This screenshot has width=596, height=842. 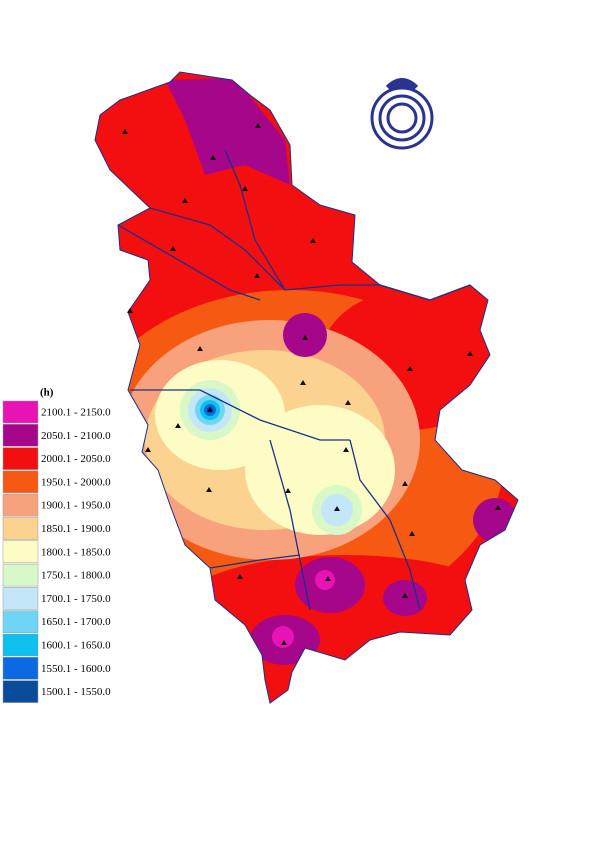 What do you see at coordinates (76, 552) in the screenshot?
I see `legend-label: 1800.1 - 1850.0` at bounding box center [76, 552].